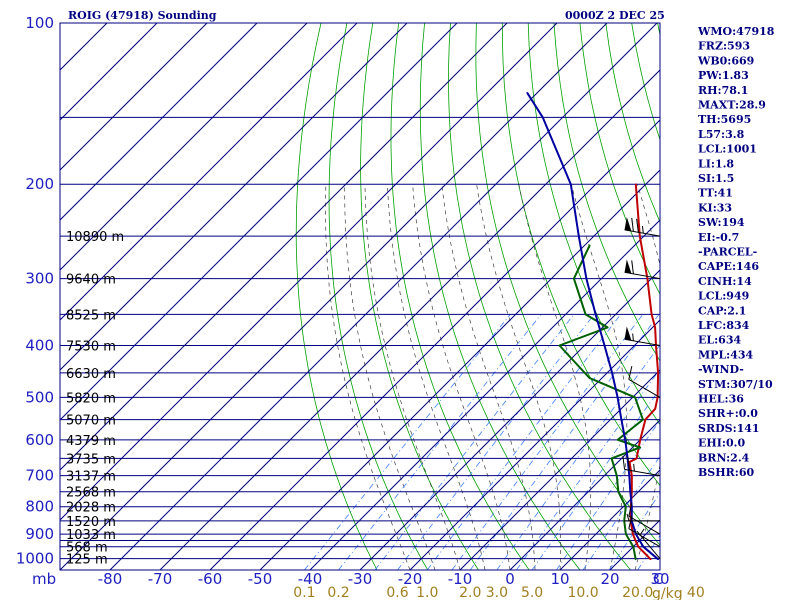 This screenshot has width=800, height=600. I want to click on index-entry: LCL:1001, so click(727, 149).